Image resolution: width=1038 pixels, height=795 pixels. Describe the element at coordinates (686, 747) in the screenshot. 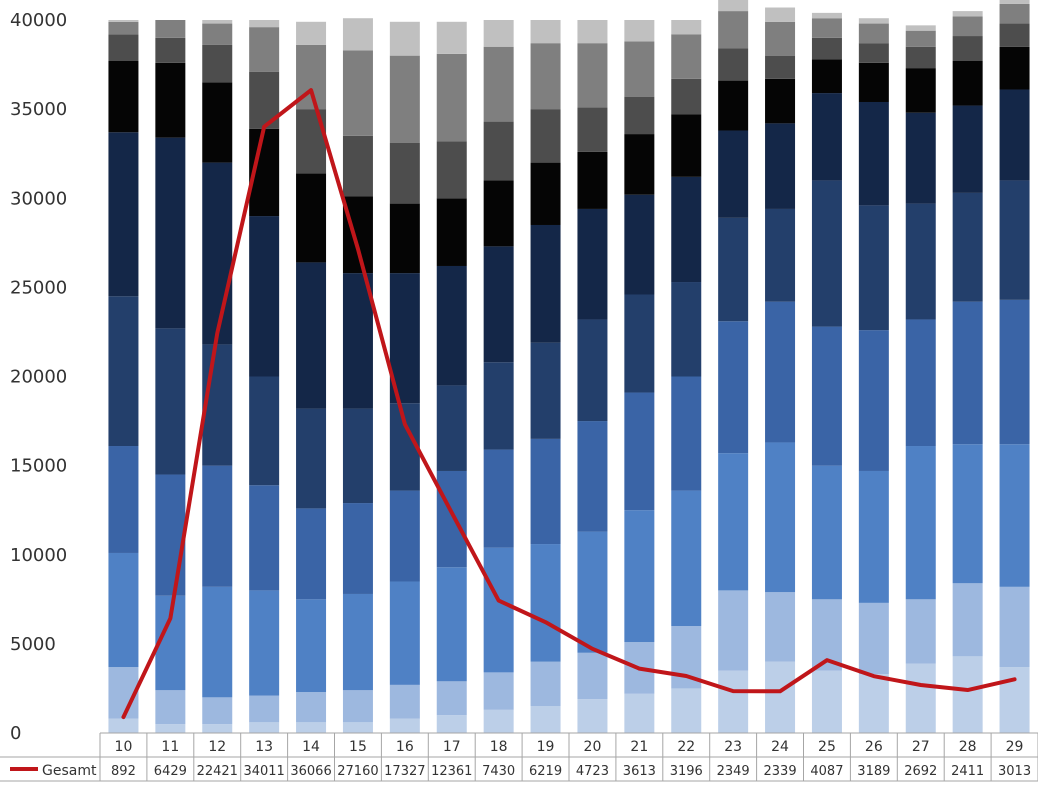

I see `x-tick-label: 22` at that location.